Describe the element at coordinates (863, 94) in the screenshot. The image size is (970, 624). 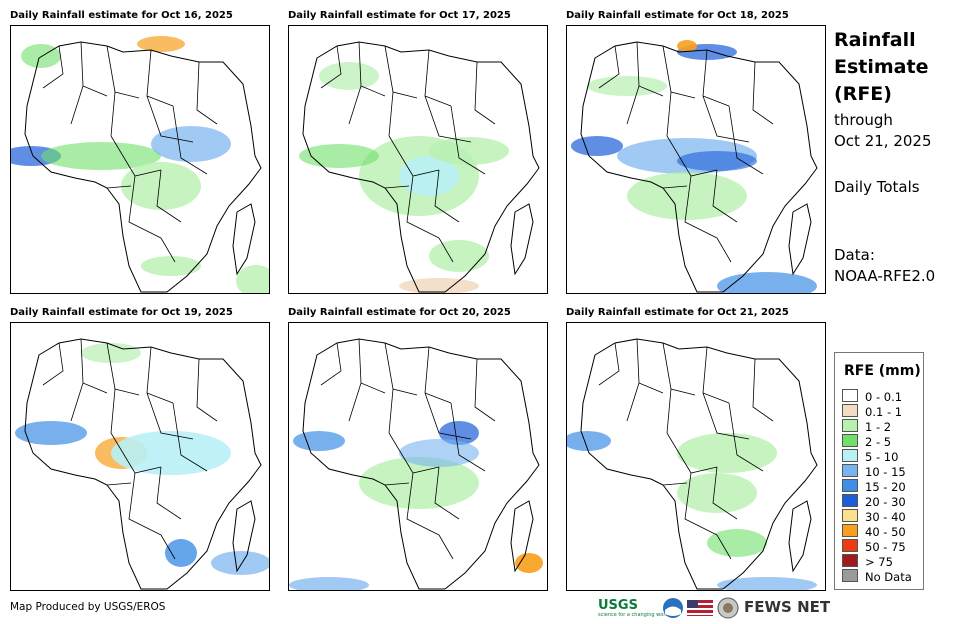
I see `heading-line: (RFE)` at that location.